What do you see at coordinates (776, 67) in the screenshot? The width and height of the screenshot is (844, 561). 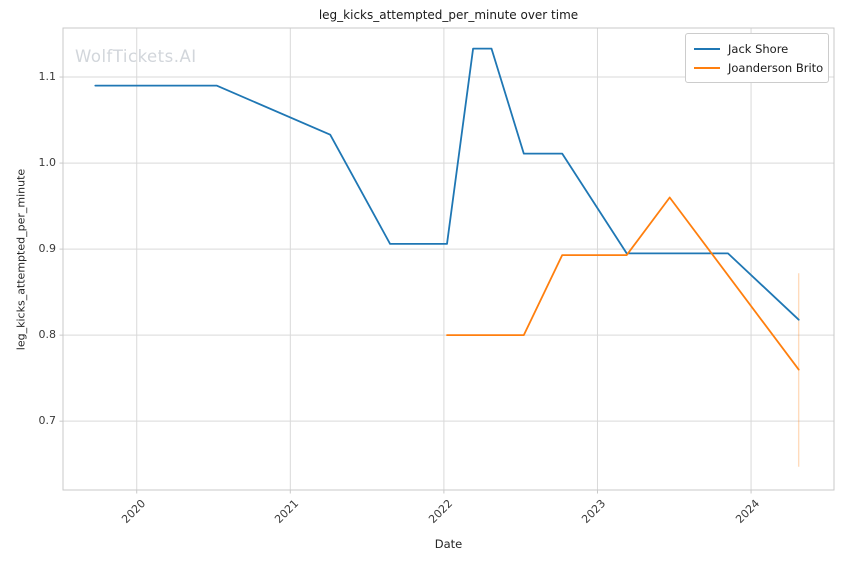 I see `legend-label: Joanderson Brito` at bounding box center [776, 67].